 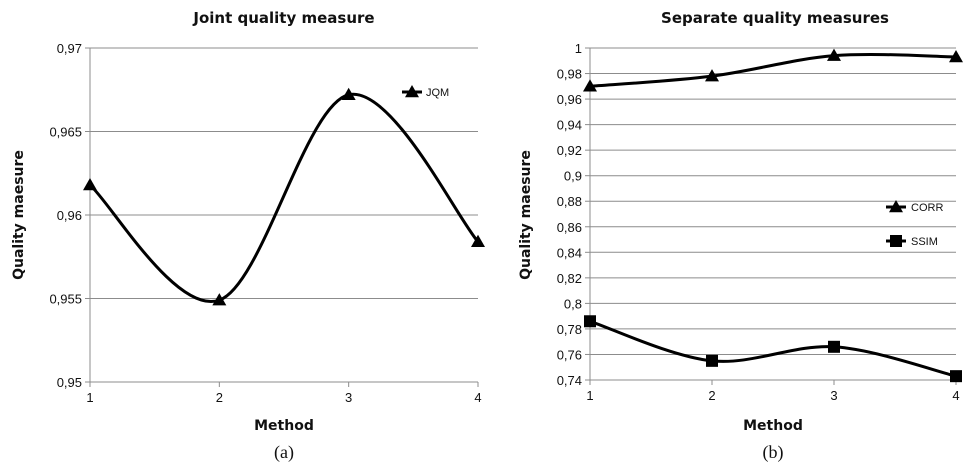 I want to click on series-line-corr, so click(x=773, y=70).